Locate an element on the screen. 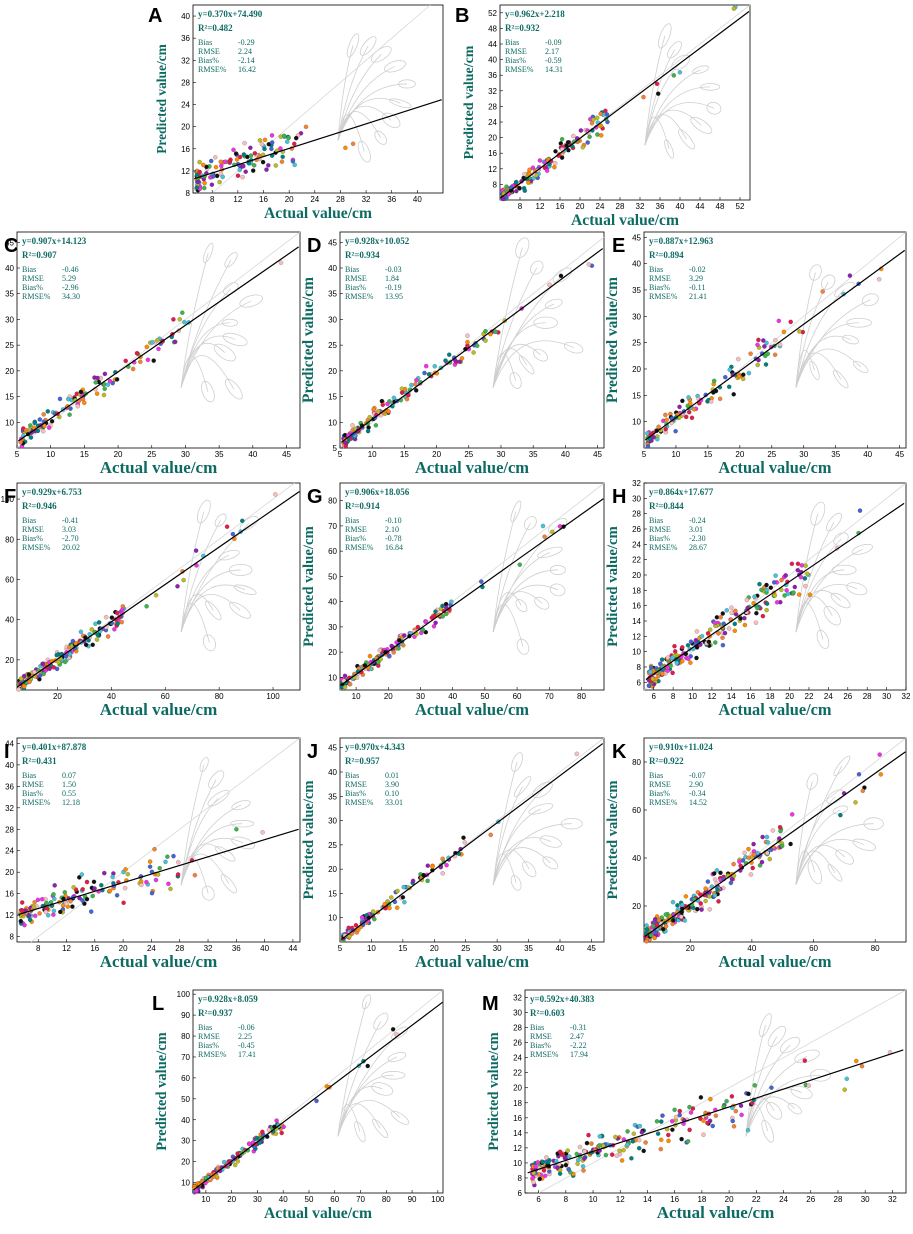 The image size is (913, 1234). illustration-stem is located at coordinates (210, 613).